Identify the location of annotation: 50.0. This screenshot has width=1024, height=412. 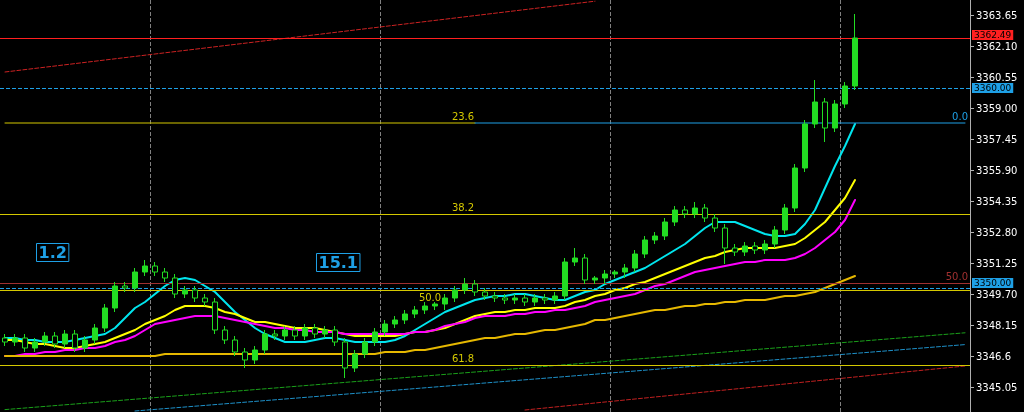
(956, 276).